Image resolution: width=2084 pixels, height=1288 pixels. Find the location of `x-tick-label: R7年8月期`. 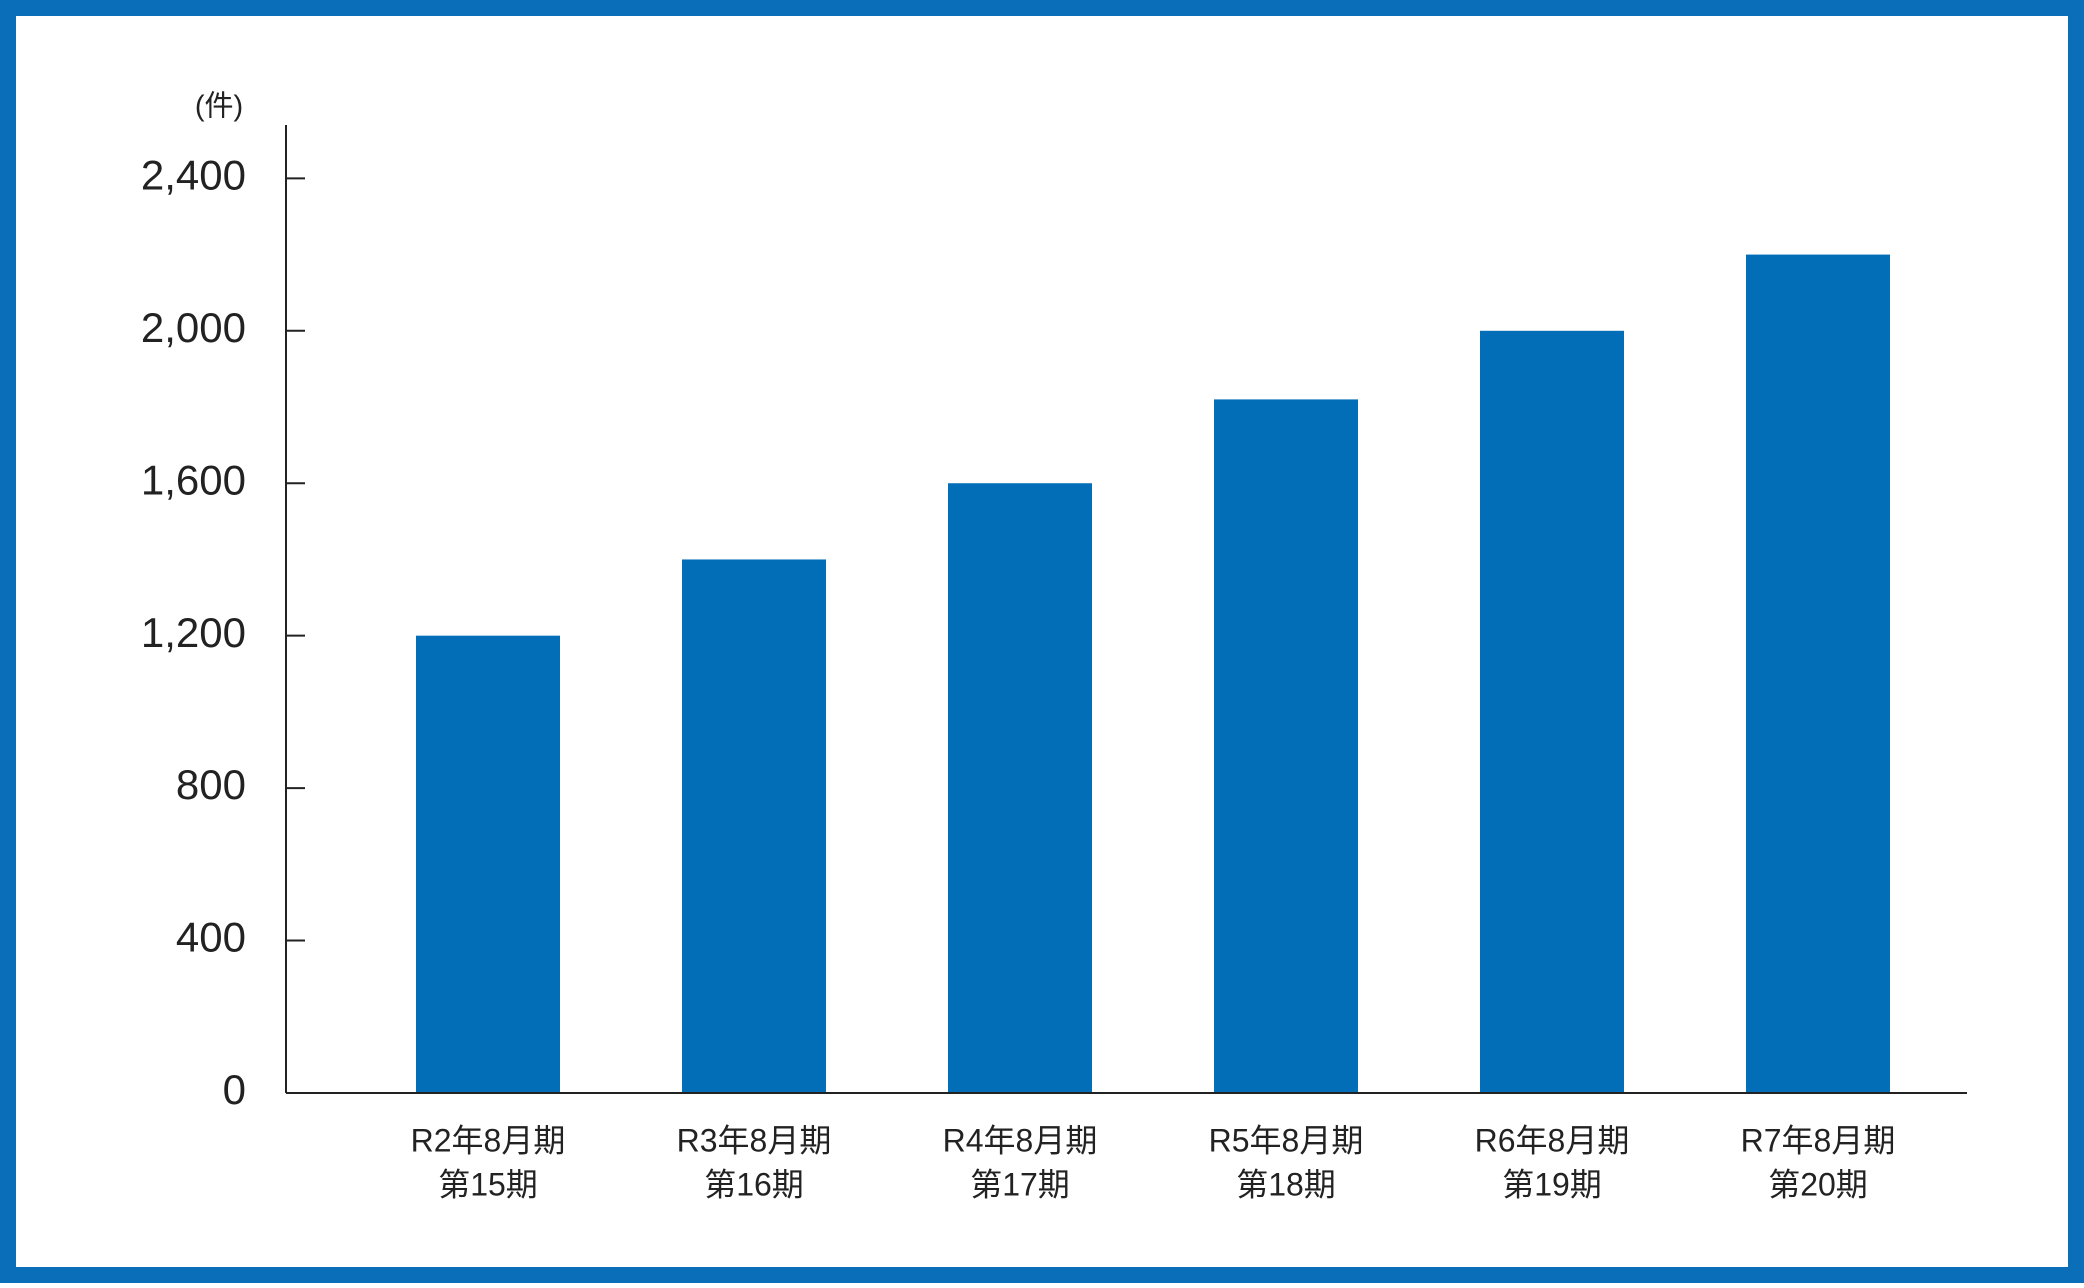

x-tick-label: R7年8月期 is located at coordinates (1818, 1140).